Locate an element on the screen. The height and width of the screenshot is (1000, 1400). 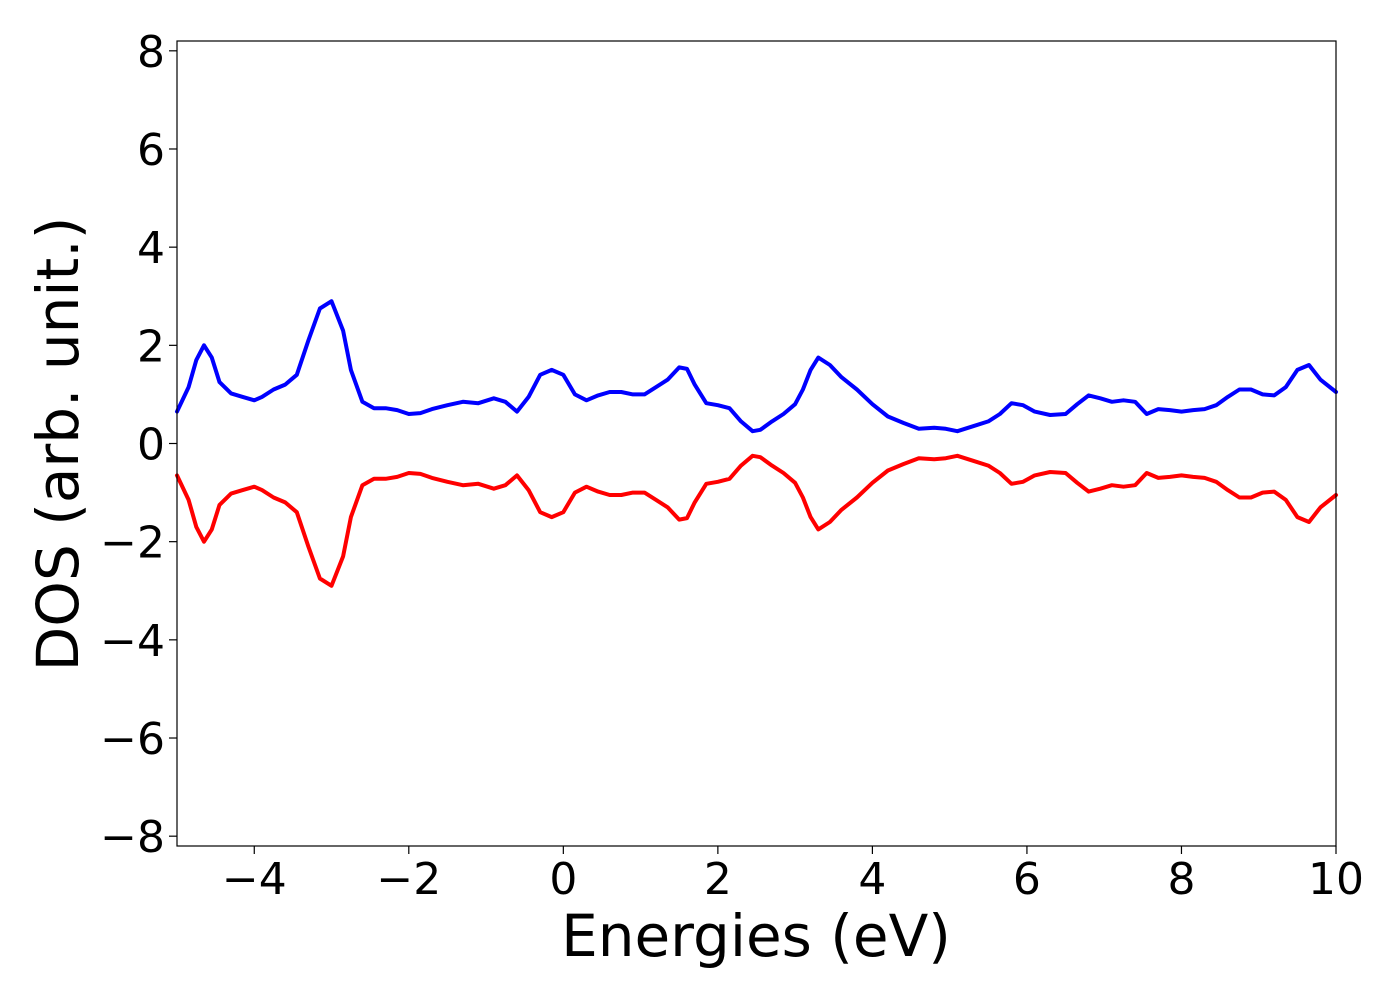
x-tick-label: 10 is located at coordinates (1336, 879).